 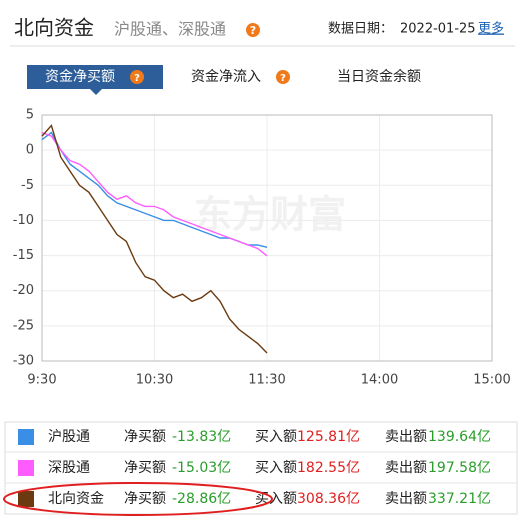 What do you see at coordinates (491, 380) in the screenshot?
I see `x-tick-label: 15:00` at bounding box center [491, 380].